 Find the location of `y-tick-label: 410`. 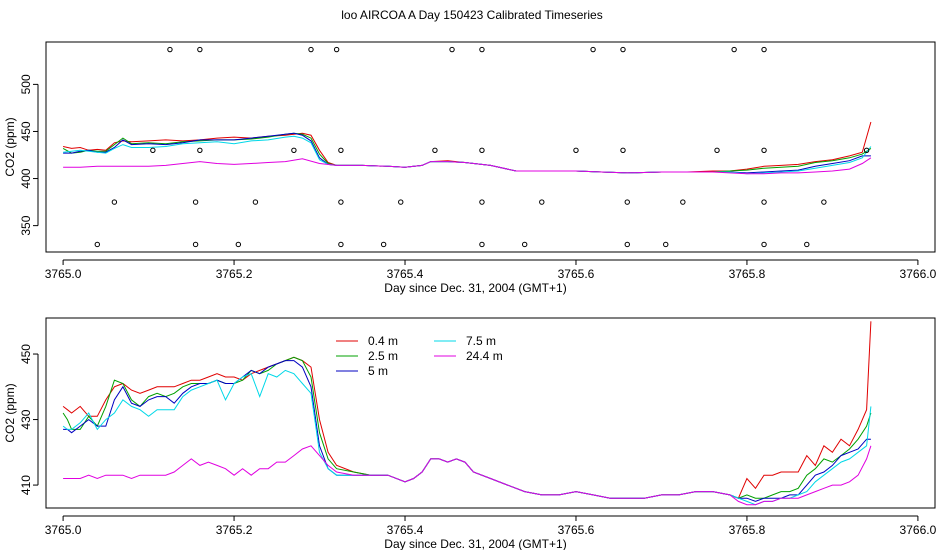

y-tick-label: 410 is located at coordinates (26, 485).